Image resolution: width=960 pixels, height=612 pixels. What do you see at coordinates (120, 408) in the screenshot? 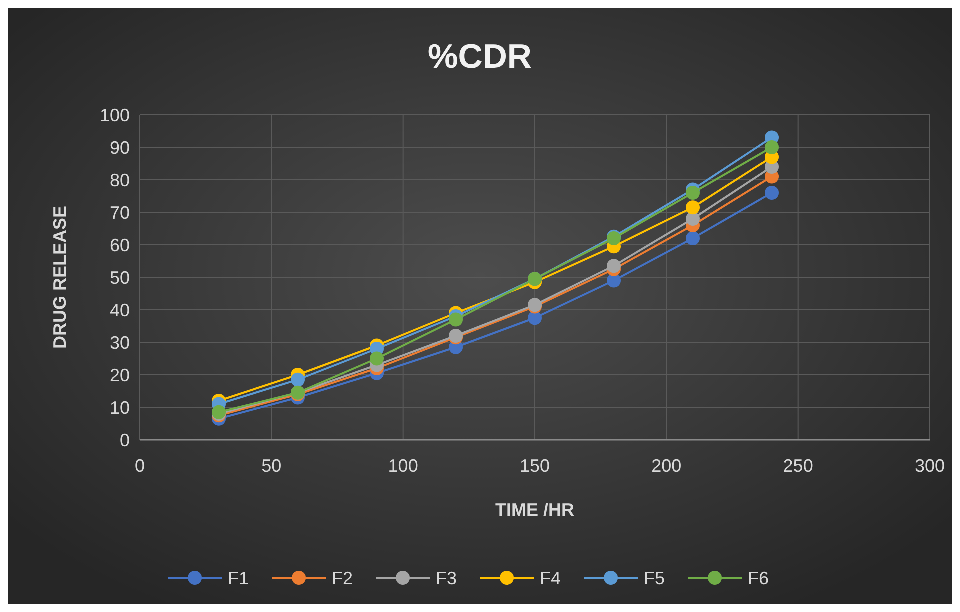
I see `y-tick-label: 10` at bounding box center [120, 408].